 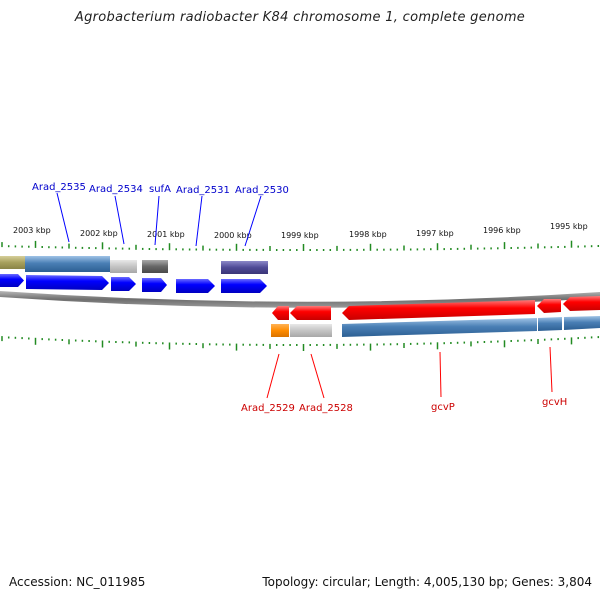 I want to click on scale-label: 2001 kbp, so click(x=166, y=234).